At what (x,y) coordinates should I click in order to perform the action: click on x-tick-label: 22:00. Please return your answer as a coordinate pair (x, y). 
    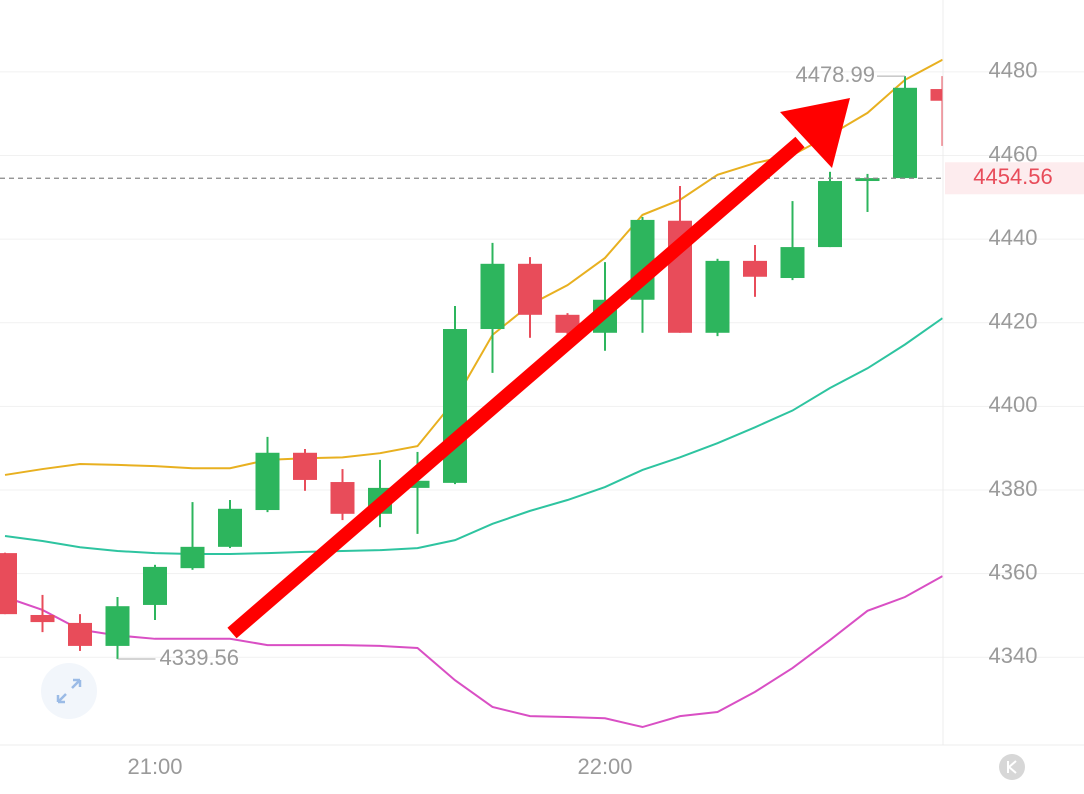
    Looking at the image, I should click on (604, 766).